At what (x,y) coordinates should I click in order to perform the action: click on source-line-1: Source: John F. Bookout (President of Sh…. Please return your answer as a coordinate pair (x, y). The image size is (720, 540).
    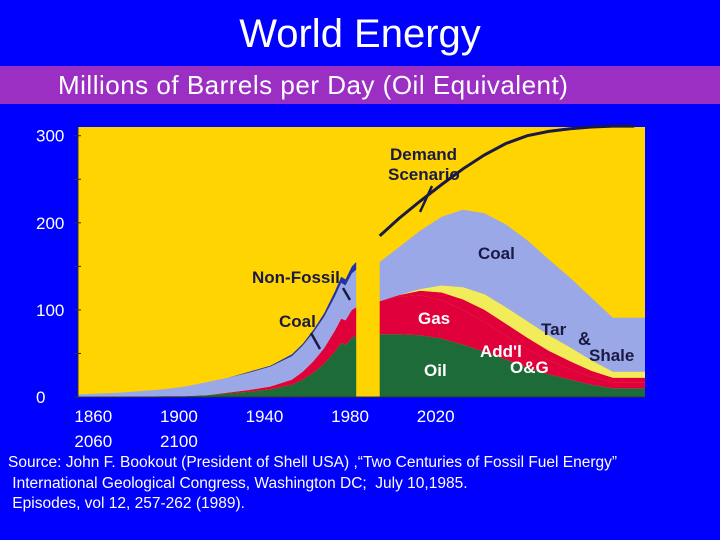
    Looking at the image, I should click on (313, 462).